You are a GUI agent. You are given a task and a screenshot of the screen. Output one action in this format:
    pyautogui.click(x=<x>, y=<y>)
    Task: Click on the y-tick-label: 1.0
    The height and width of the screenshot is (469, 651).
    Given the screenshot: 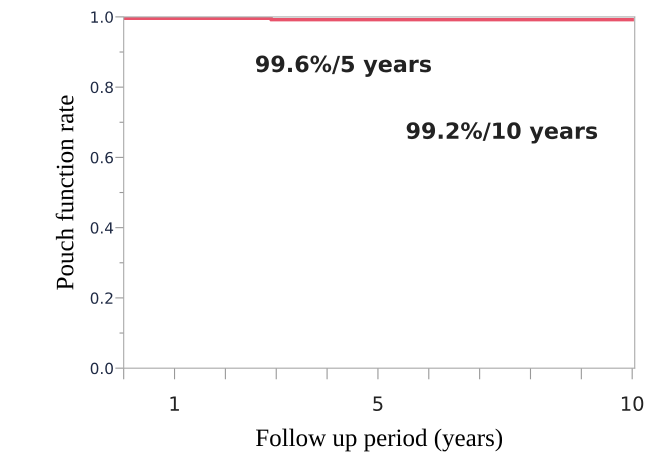 What is the action you would take?
    pyautogui.click(x=102, y=17)
    